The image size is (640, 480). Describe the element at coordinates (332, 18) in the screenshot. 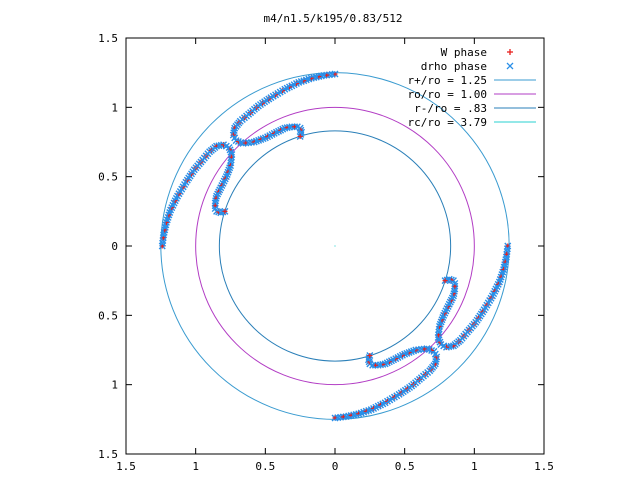

I see `chart-title: m4/n1.5/k195/0.83/512` at that location.